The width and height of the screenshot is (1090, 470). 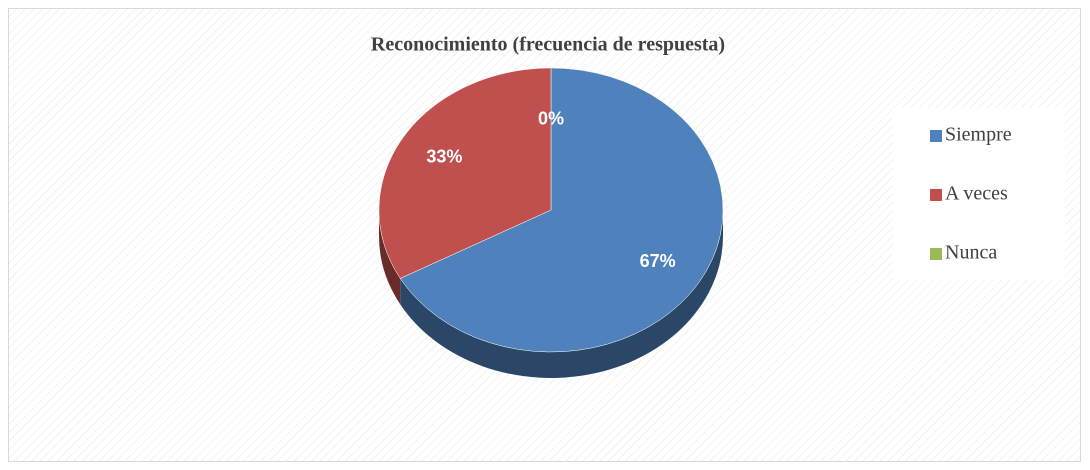 I want to click on data-label: 67%, so click(x=658, y=261).